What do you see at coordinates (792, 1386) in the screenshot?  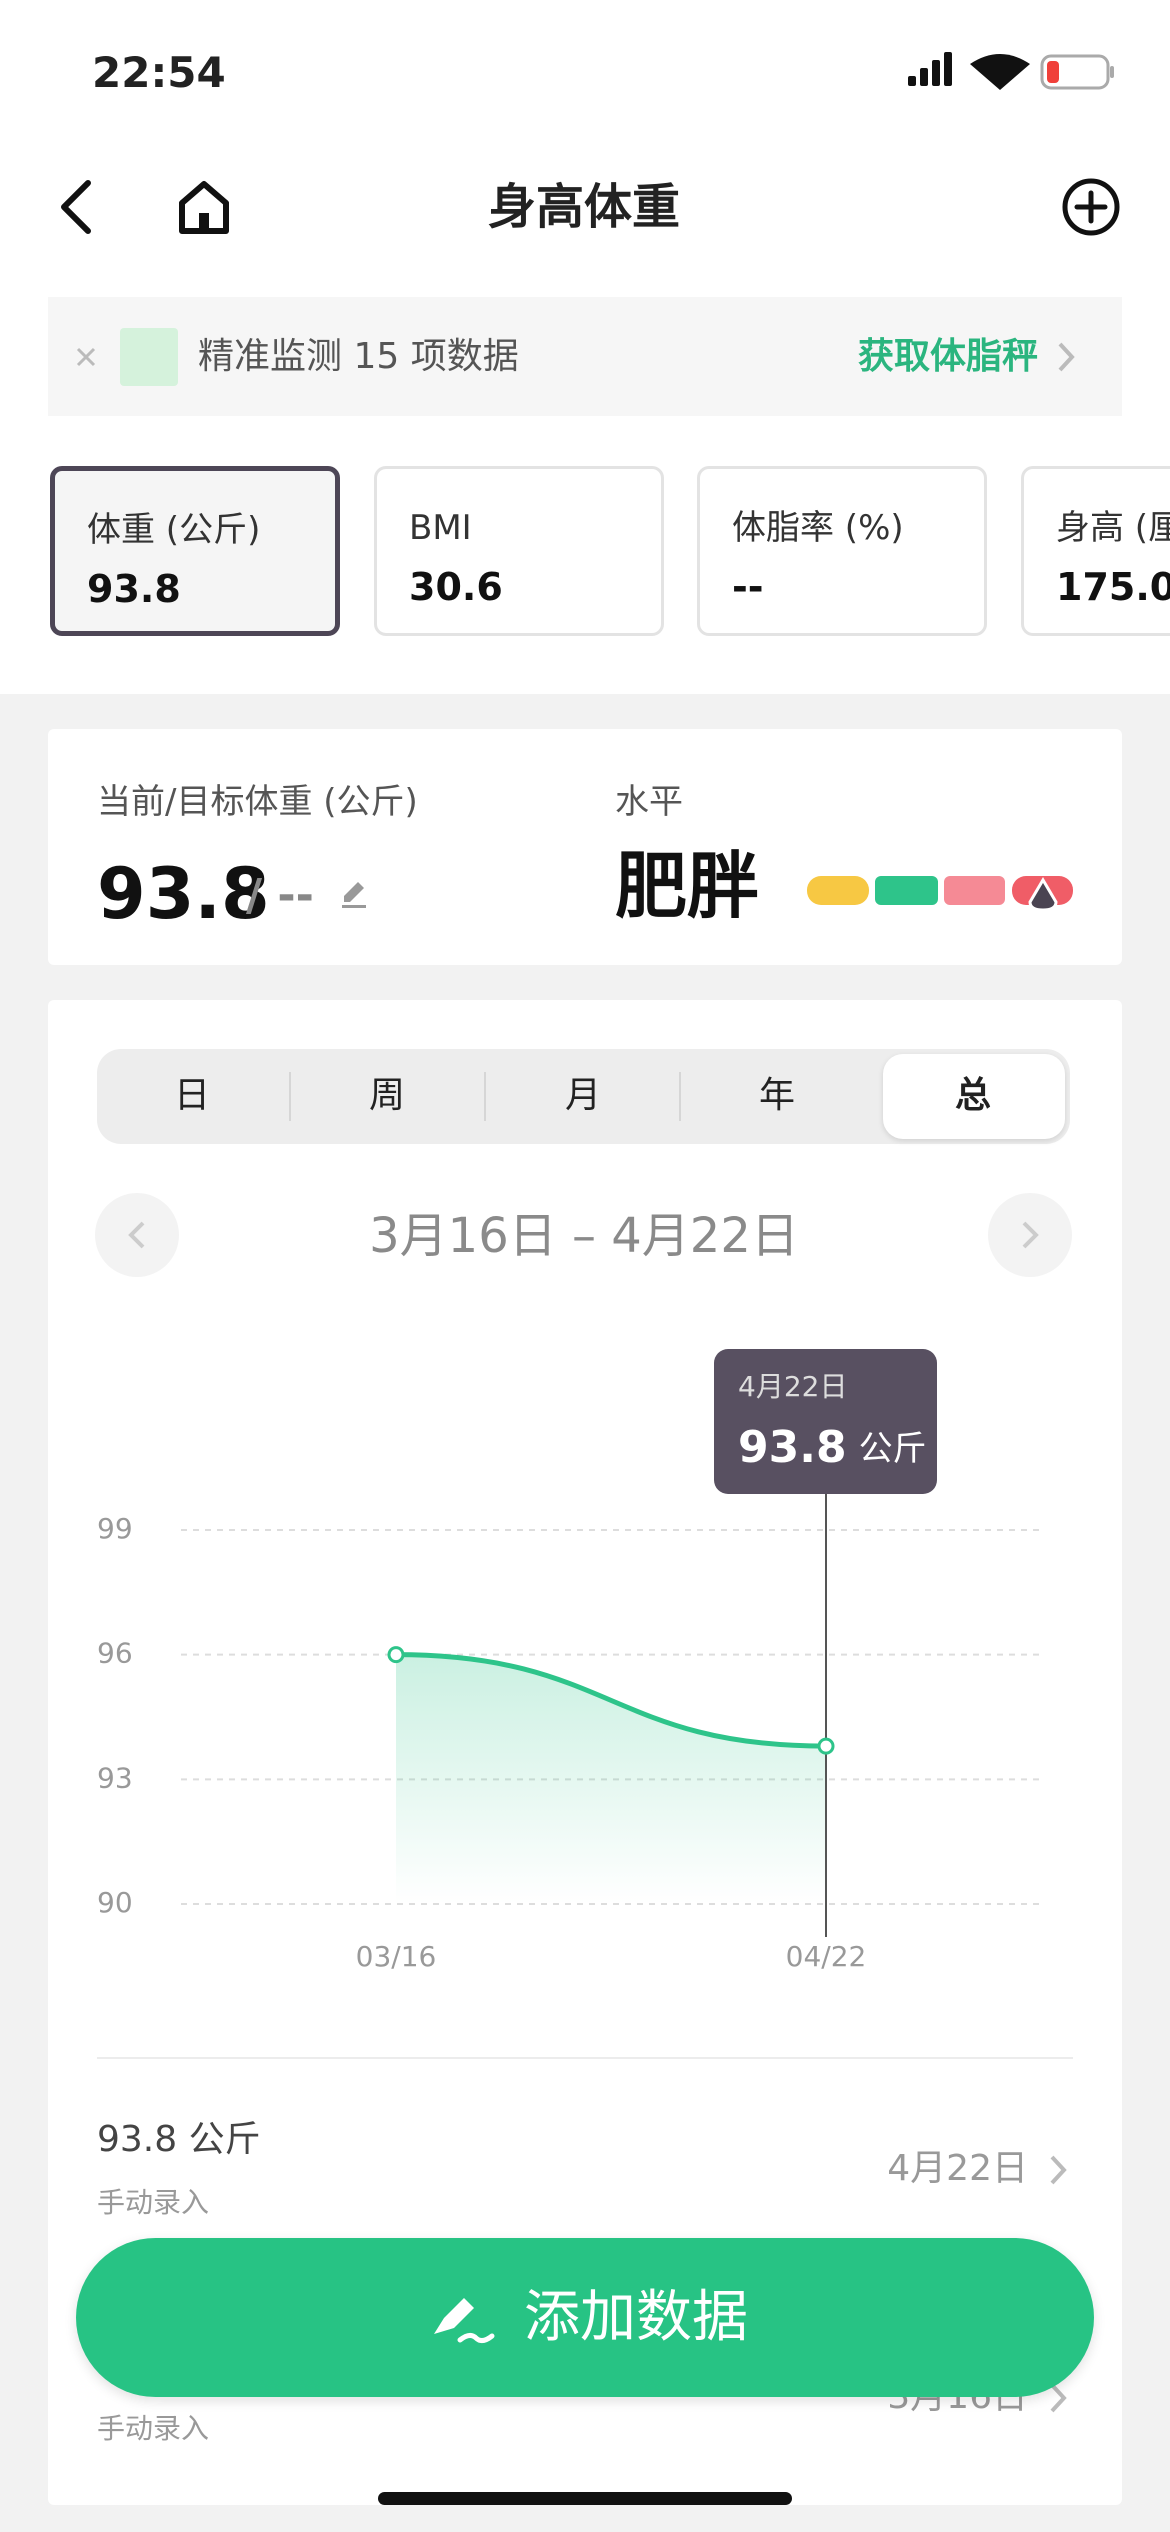 I see `tooltip-date: 4月22日` at bounding box center [792, 1386].